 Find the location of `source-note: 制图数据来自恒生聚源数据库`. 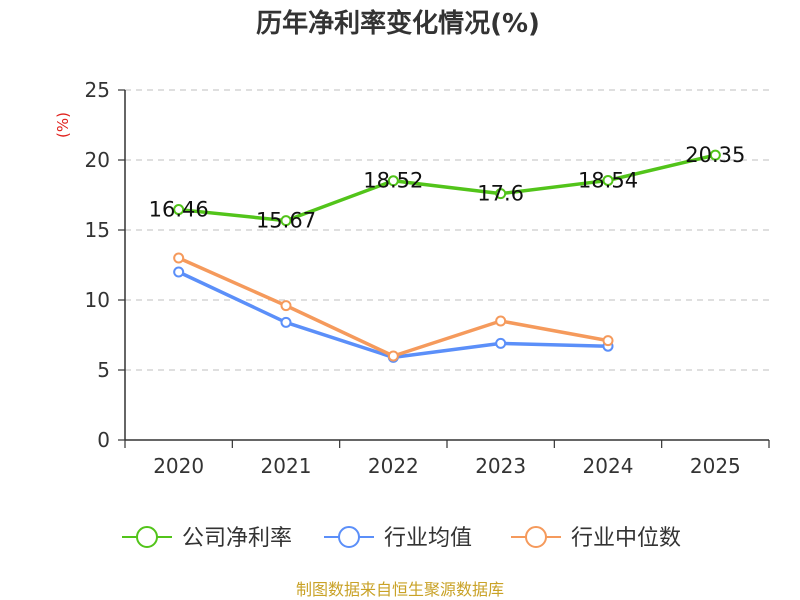

source-note: 制图数据来自恒生聚源数据库 is located at coordinates (400, 589).